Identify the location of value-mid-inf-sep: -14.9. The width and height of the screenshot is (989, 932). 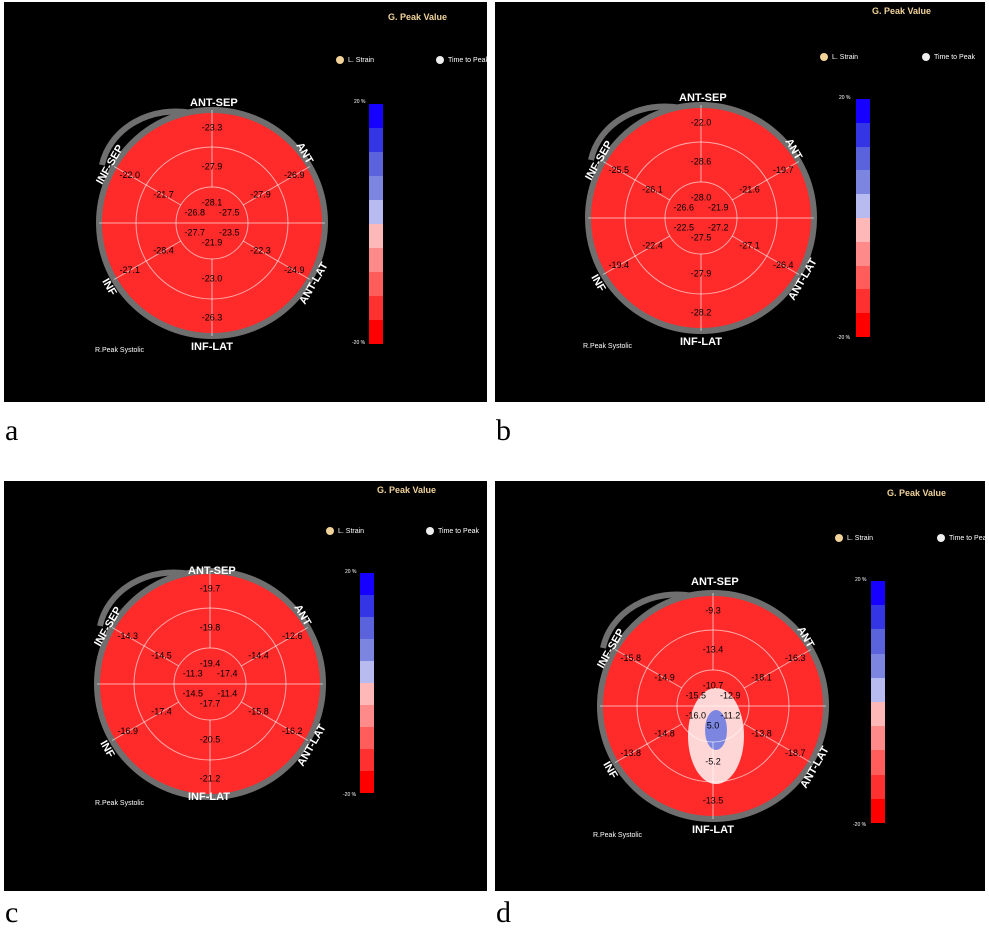
(664, 677).